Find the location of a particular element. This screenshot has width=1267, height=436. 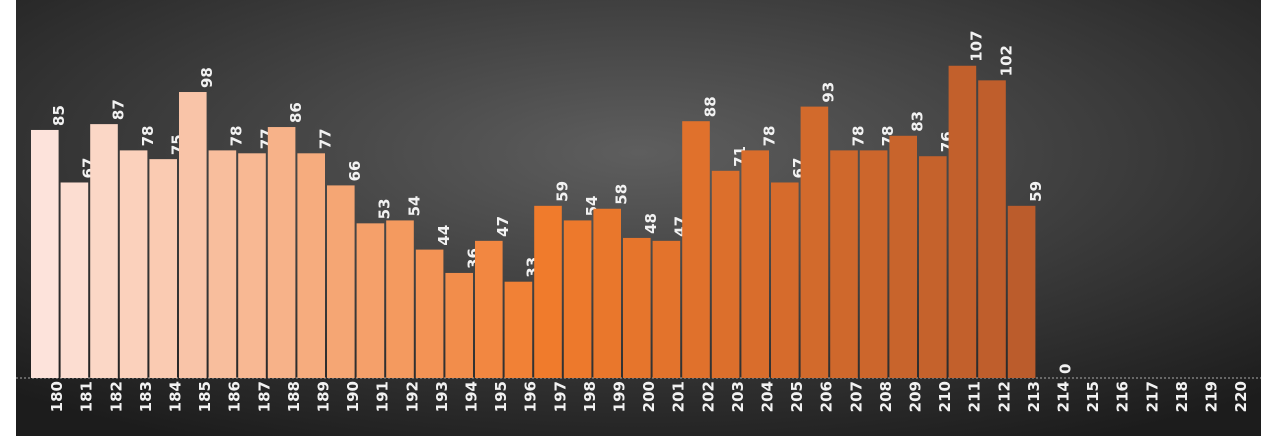

x-tick-label: 183 is located at coordinates (146, 396).